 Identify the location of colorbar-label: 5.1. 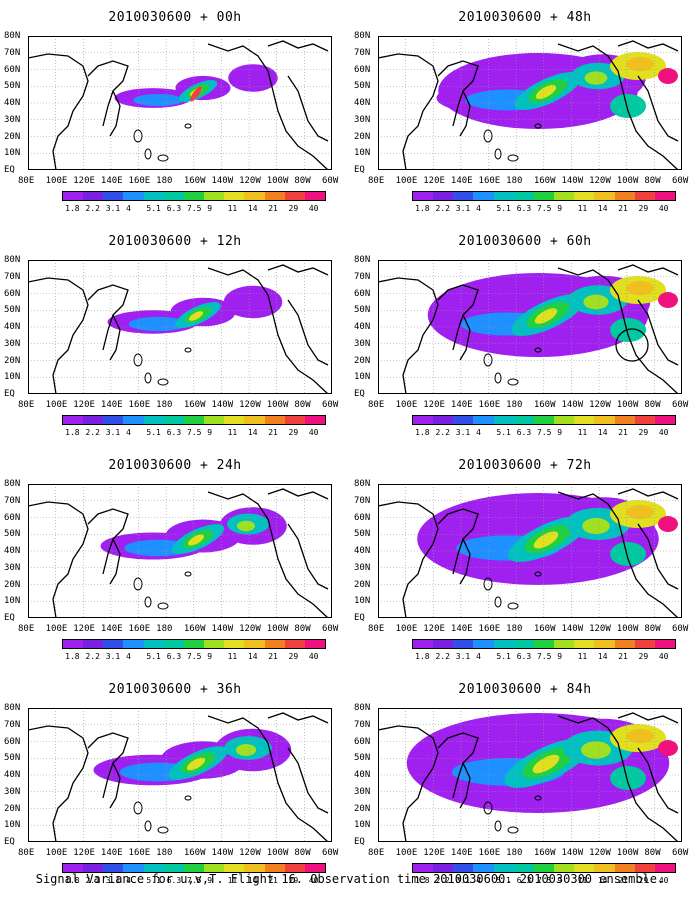
(153, 880).